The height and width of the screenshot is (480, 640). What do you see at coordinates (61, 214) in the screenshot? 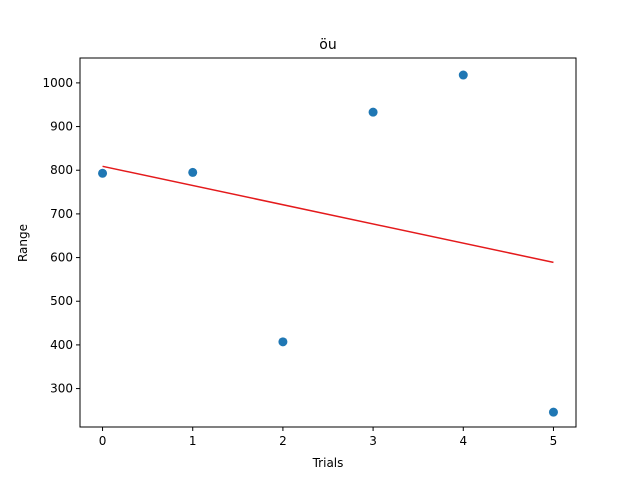
I see `y-tick-label: 700` at bounding box center [61, 214].